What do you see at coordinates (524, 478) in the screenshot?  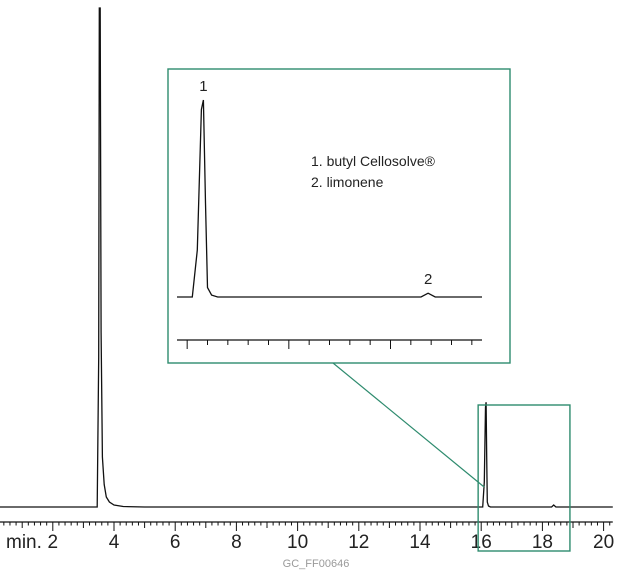 I see `zoom-region-box` at bounding box center [524, 478].